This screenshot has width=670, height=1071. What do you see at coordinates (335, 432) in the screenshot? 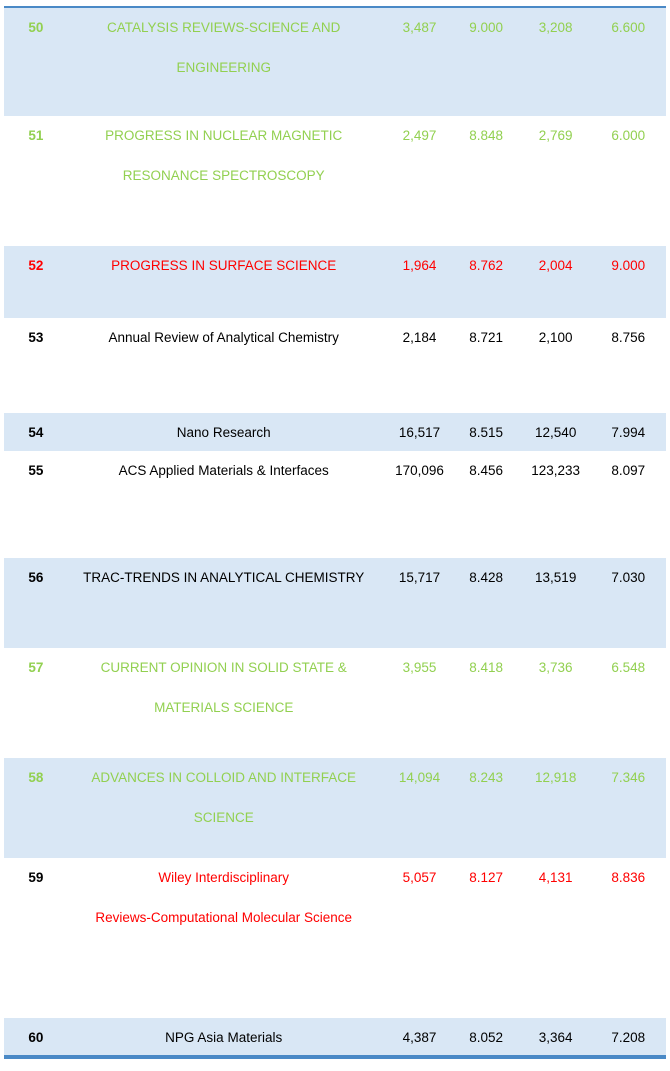
I see `table-row: 54 Nano Research 16,517 8.515 12,540 7.994` at bounding box center [335, 432].